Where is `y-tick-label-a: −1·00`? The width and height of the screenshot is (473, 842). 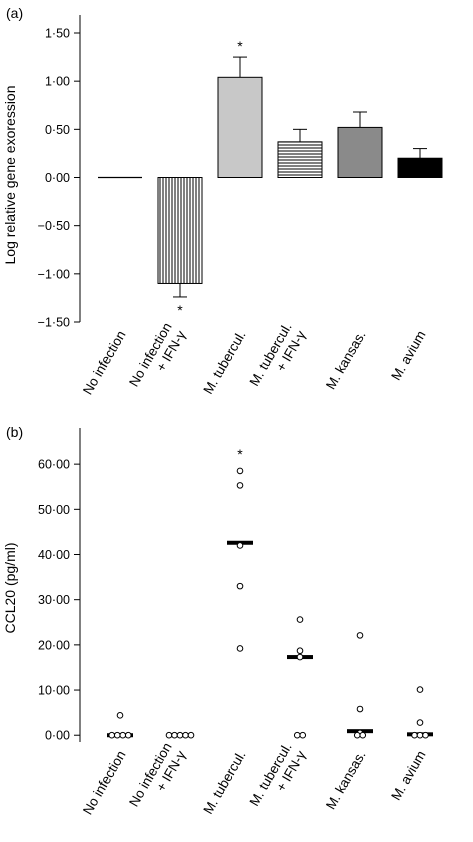 y-tick-label-a: −1·00 is located at coordinates (54, 274).